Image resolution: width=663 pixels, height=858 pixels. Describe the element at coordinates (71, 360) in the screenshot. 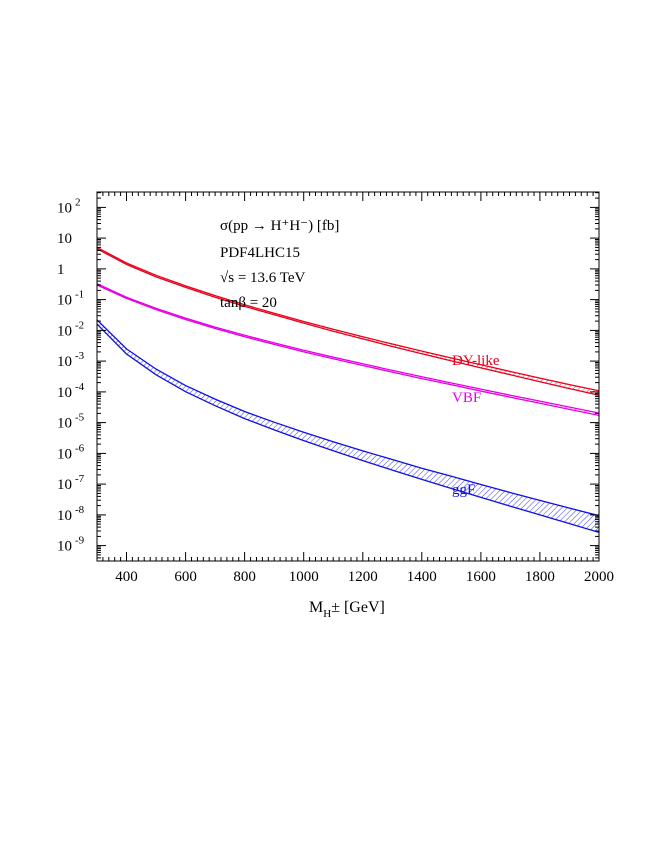

I see `y-tick-label: 10 -3` at that location.